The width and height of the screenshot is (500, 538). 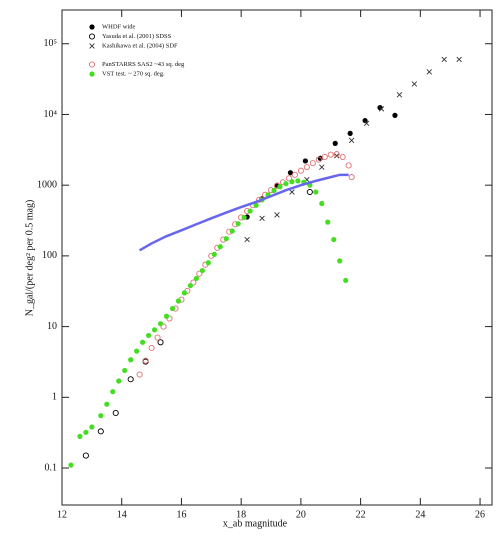 What do you see at coordinates (301, 514) in the screenshot?
I see `x-tick-label: 20` at bounding box center [301, 514].